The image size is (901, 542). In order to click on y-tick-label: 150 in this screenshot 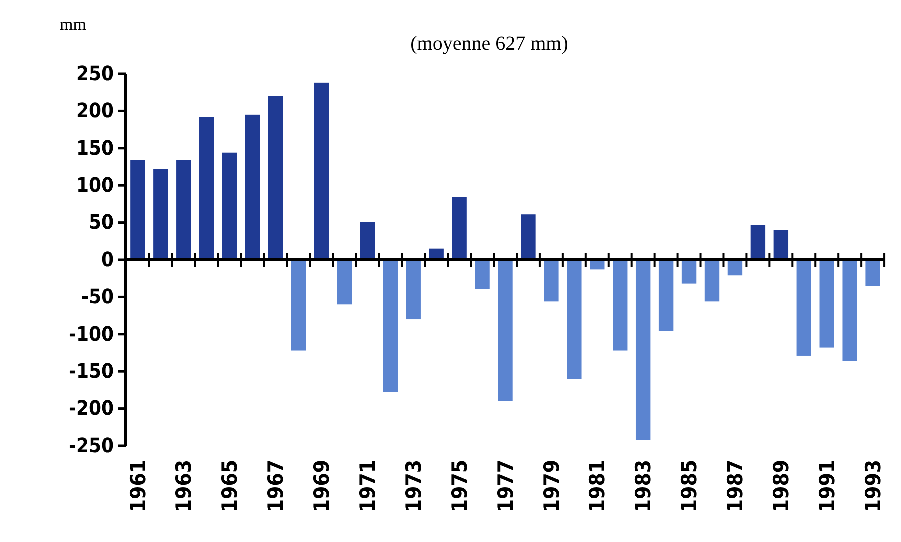, I will do `click(95, 148)`.